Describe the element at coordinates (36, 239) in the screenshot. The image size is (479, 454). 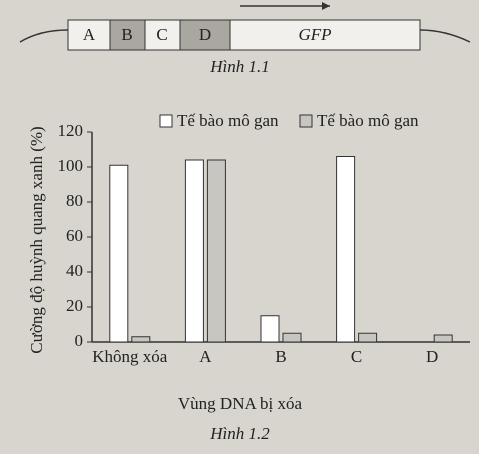
I see `y-axis-label: Cường độ huỳnh quang xanh (%)` at that location.